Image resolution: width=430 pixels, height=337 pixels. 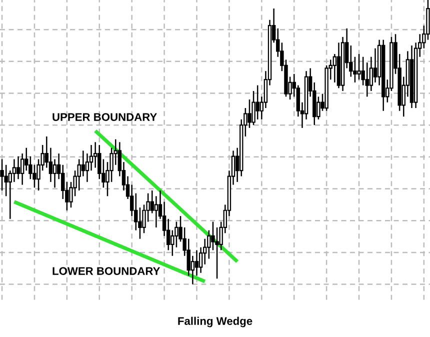 I want to click on annotation: LOWER BOUNDARY, so click(x=106, y=271).